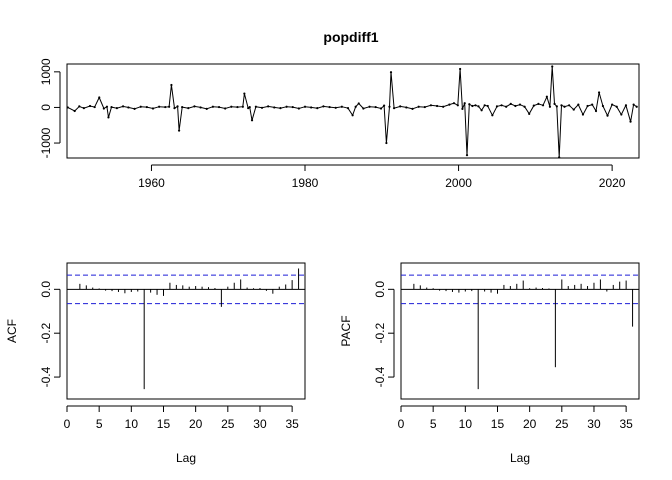  Describe the element at coordinates (382, 177) in the screenshot. I see `x-axis: 1960 1980 2000 2020` at that location.